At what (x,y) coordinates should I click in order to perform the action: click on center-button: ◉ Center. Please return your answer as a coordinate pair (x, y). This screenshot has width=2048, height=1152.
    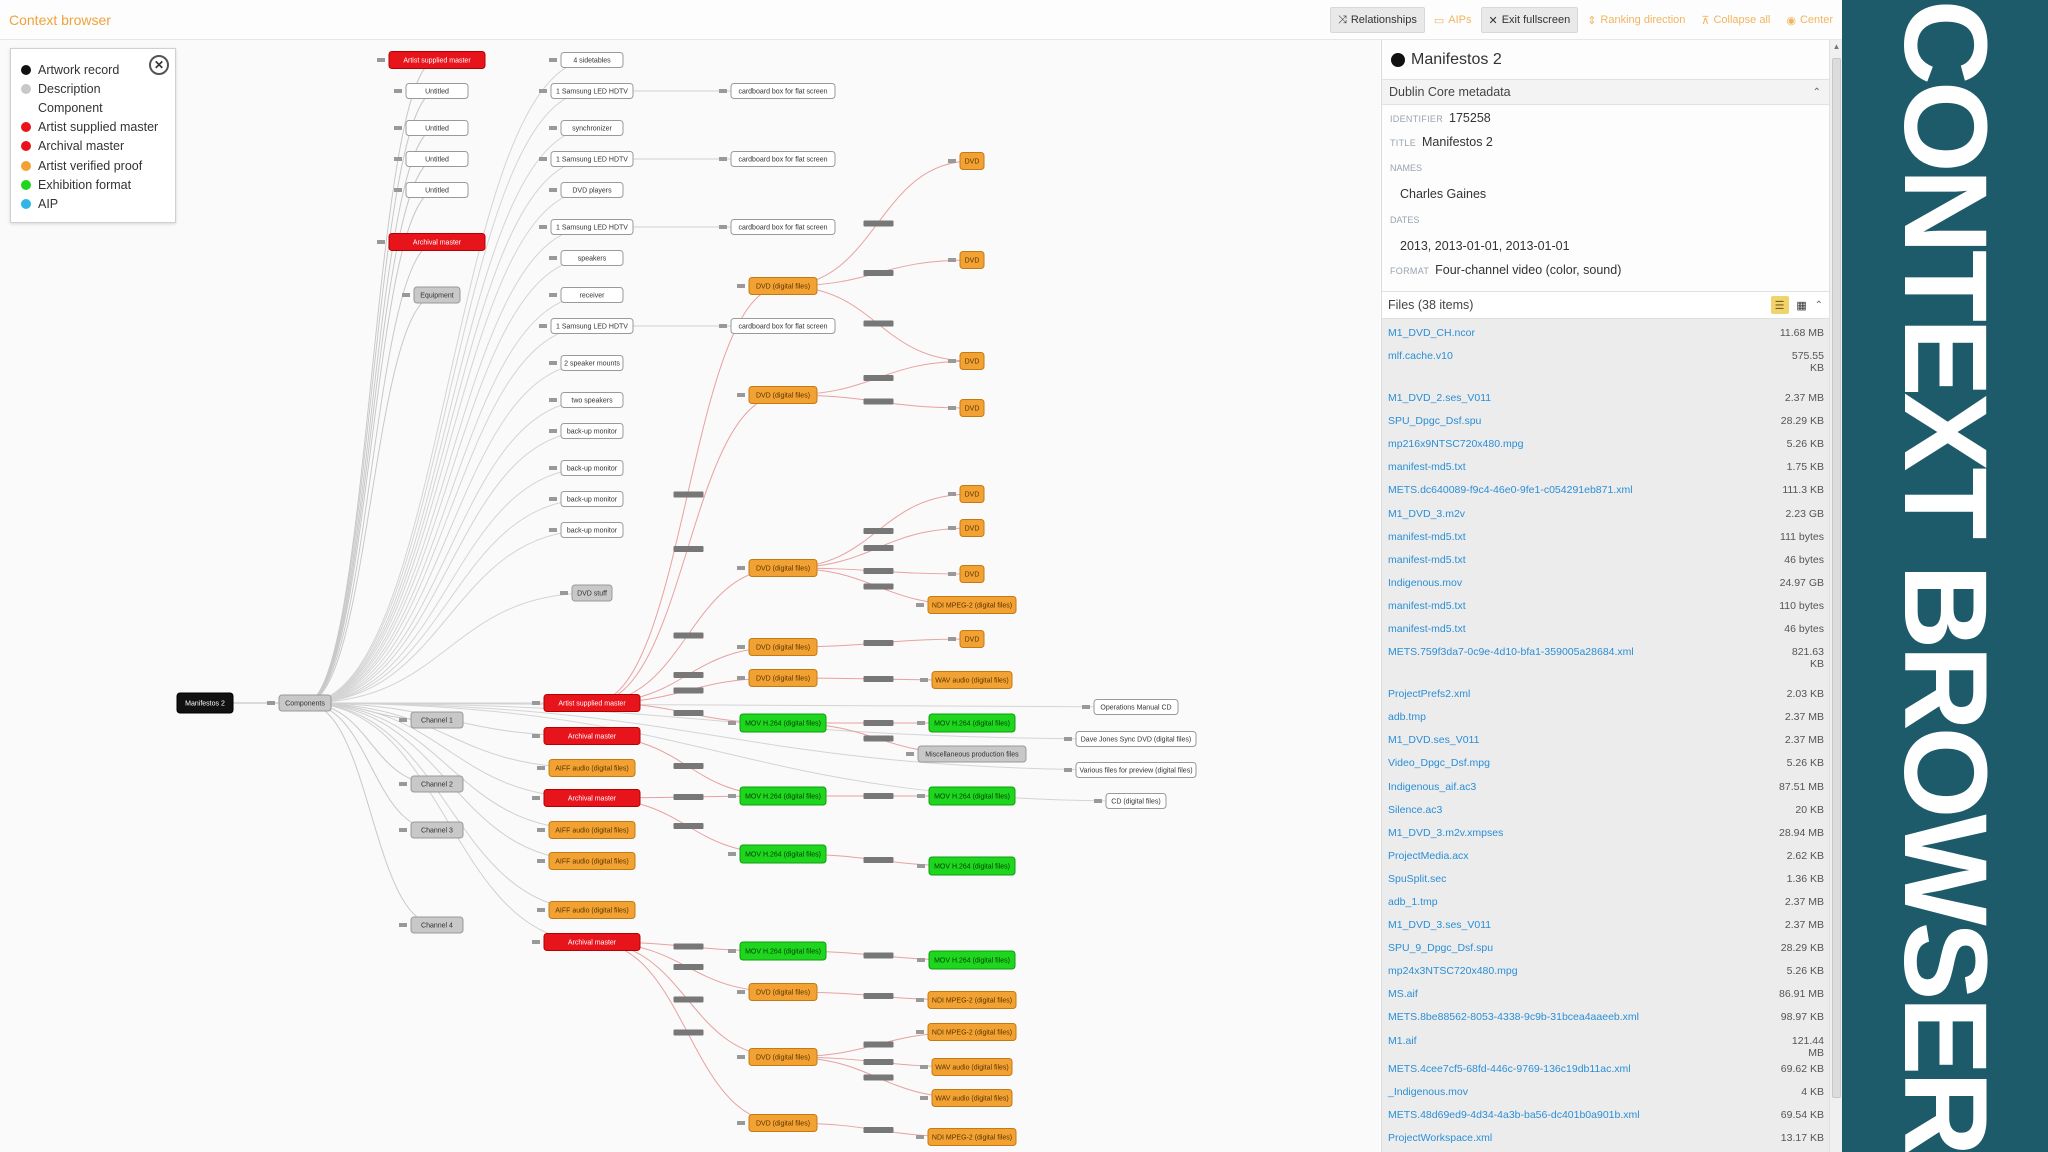
    Looking at the image, I should click on (1809, 20).